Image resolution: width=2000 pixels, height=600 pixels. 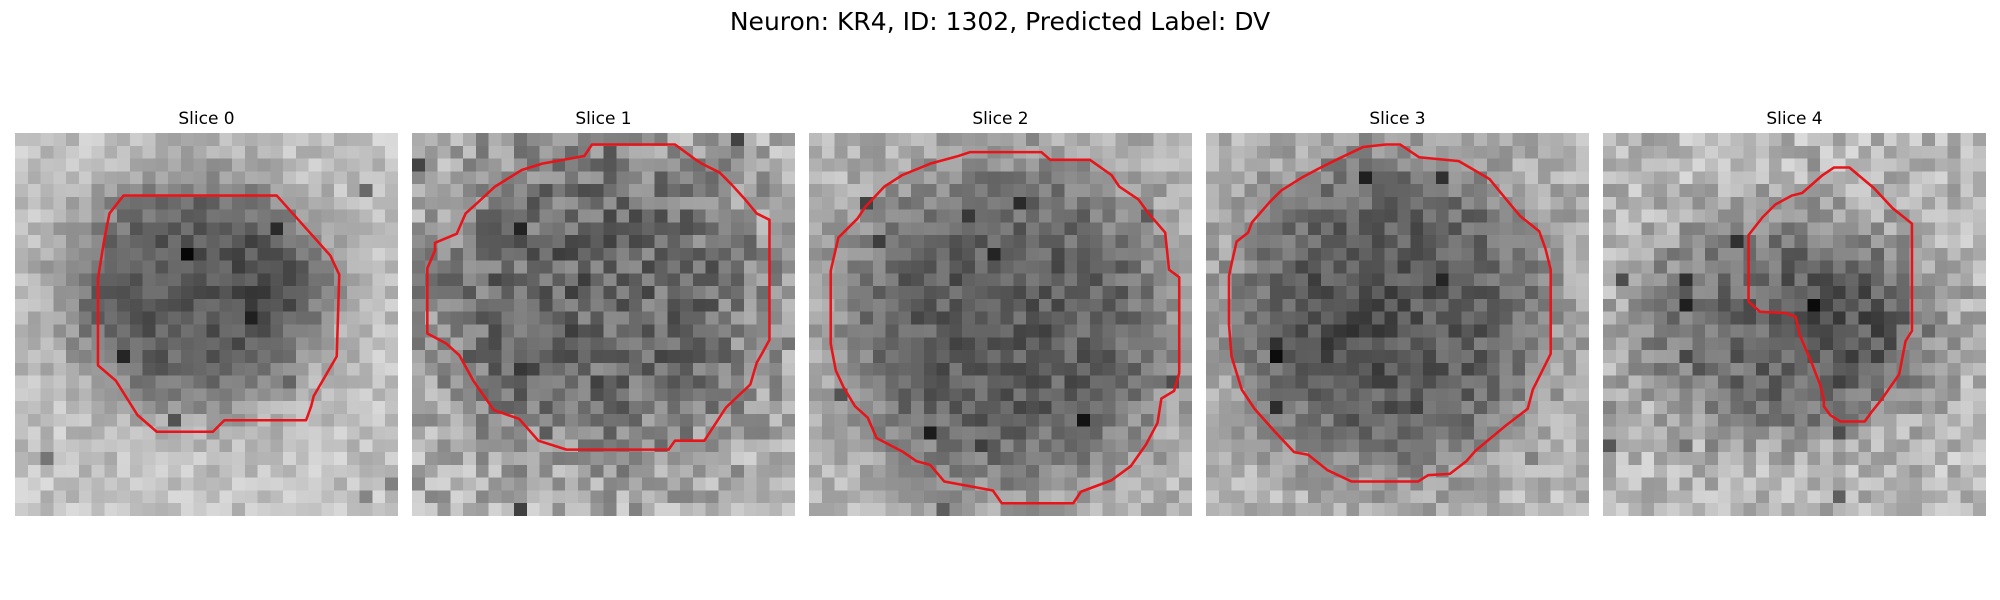 I want to click on slice-panel-2: Slice 2, so click(x=1000, y=311).